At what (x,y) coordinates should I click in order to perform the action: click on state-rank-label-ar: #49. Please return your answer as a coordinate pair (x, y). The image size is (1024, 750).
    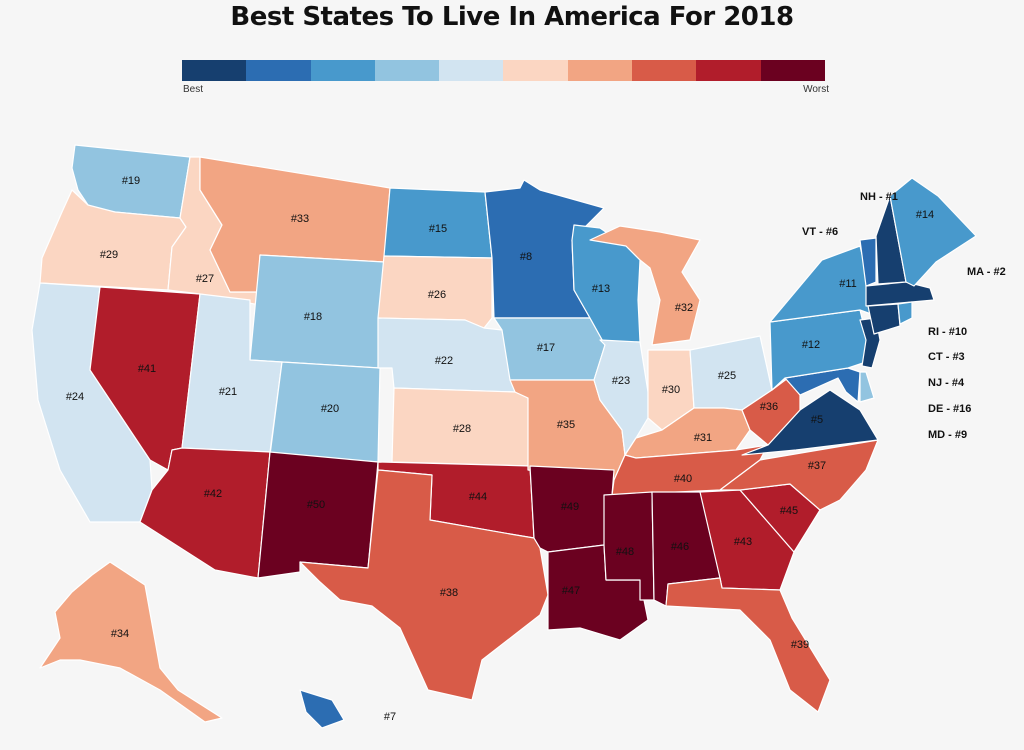
    Looking at the image, I should click on (570, 507).